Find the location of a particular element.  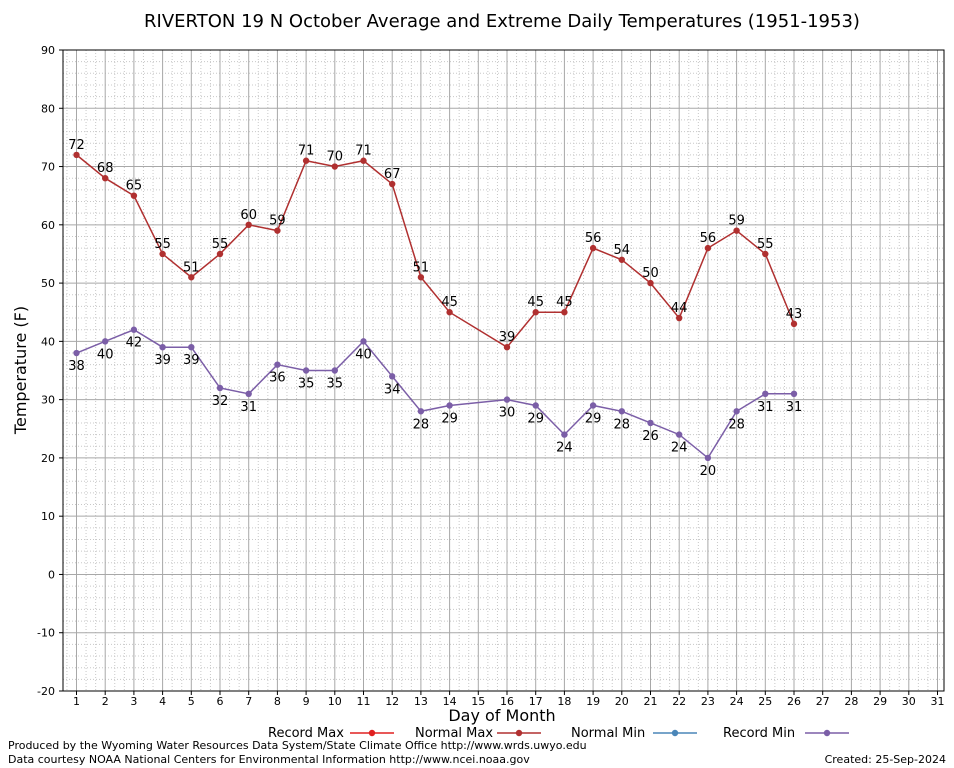

y-axis-label: Temperature (F) is located at coordinates (20, 370).